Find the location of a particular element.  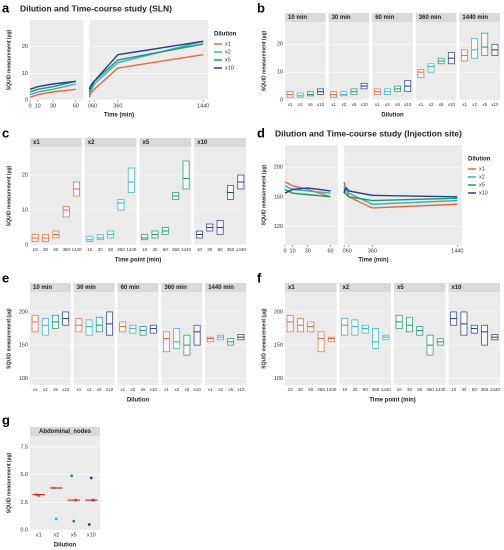

legend-title: Dilution is located at coordinates (225, 35).